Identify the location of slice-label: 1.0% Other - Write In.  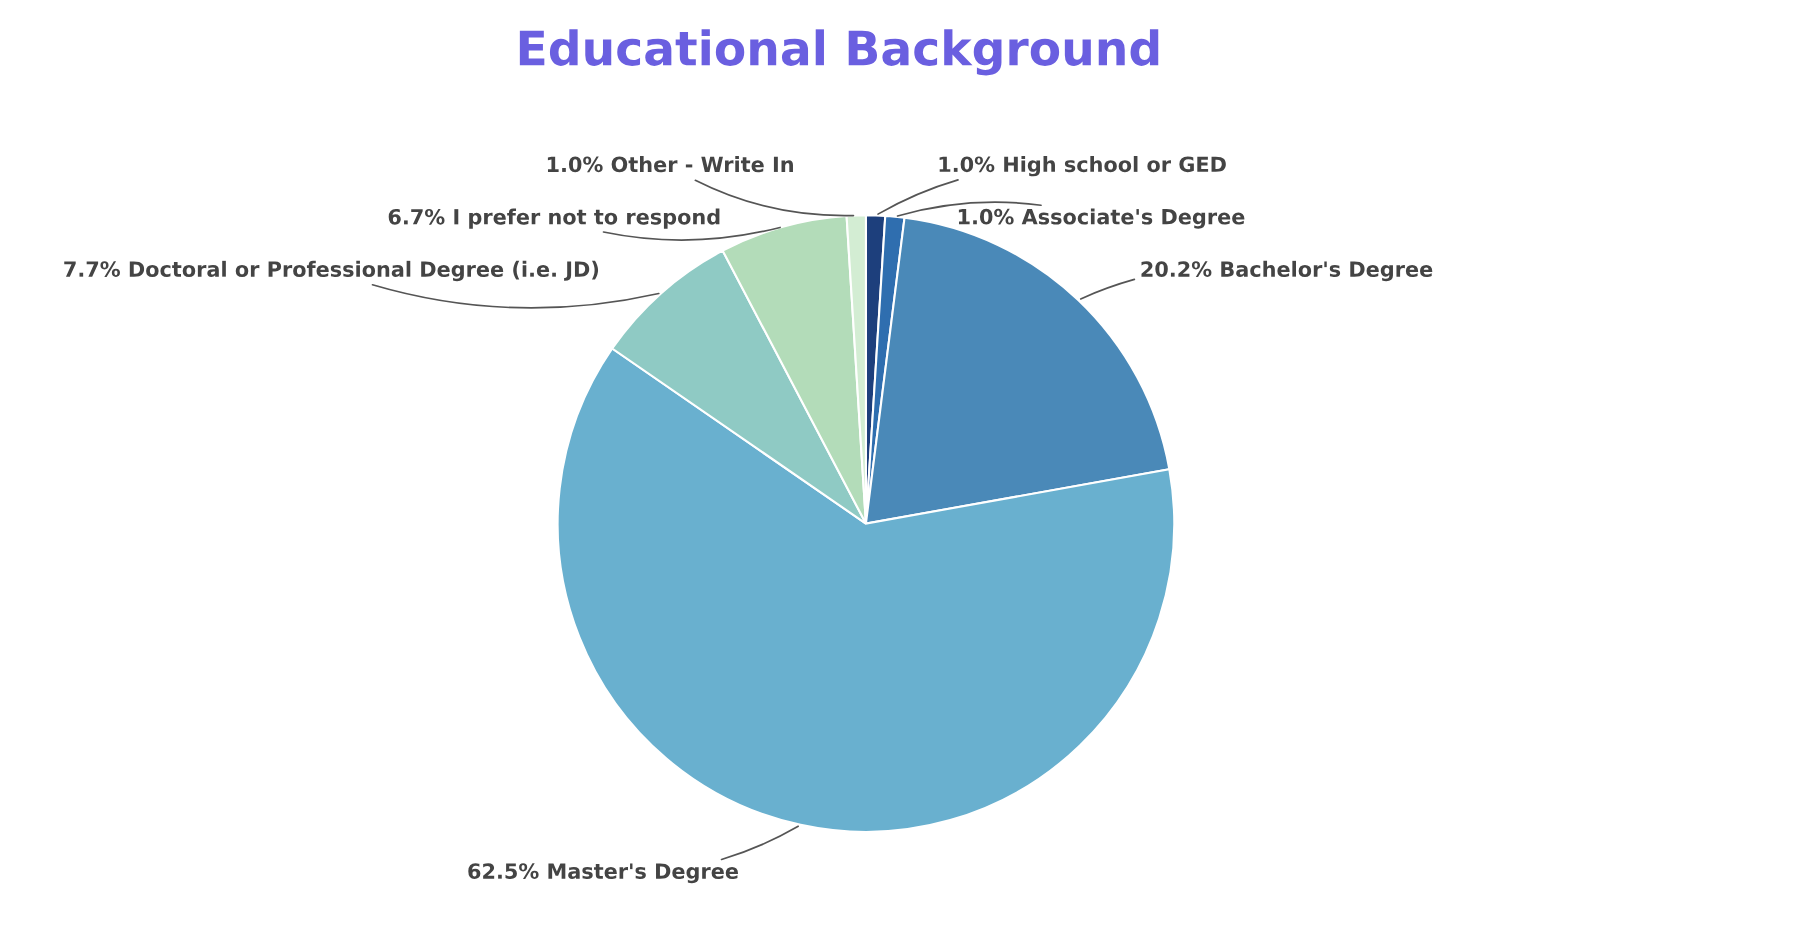
(670, 164).